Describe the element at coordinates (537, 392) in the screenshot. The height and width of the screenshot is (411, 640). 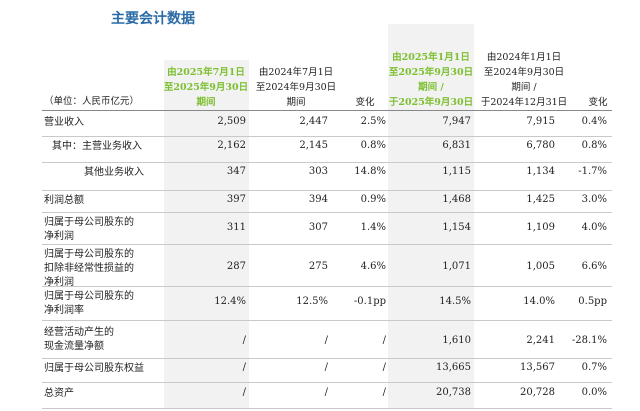
I see `cell-v4: 20,728` at that location.